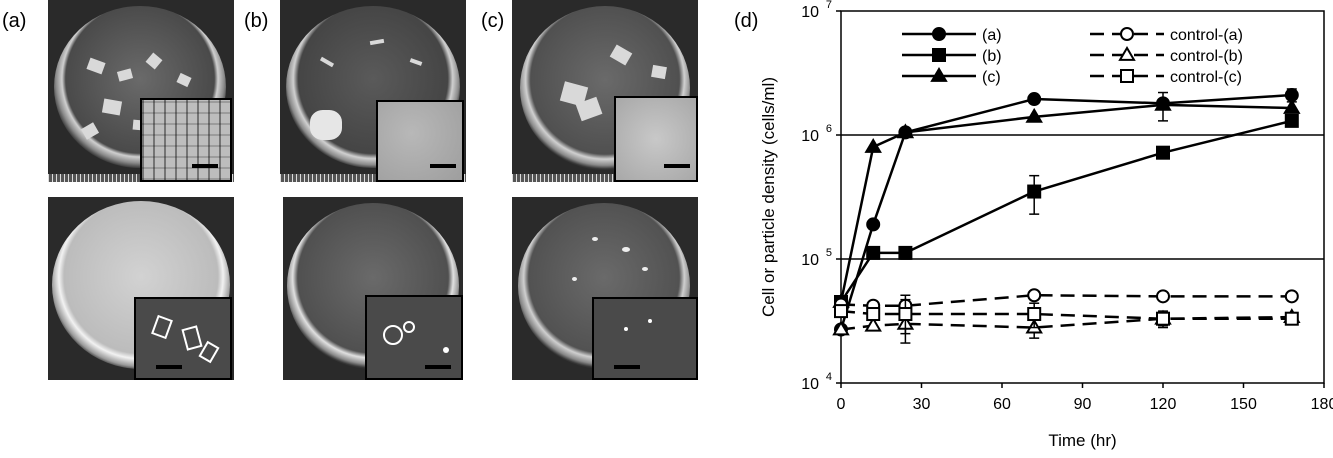  I want to click on x-tick-label: 90, so click(1083, 404).